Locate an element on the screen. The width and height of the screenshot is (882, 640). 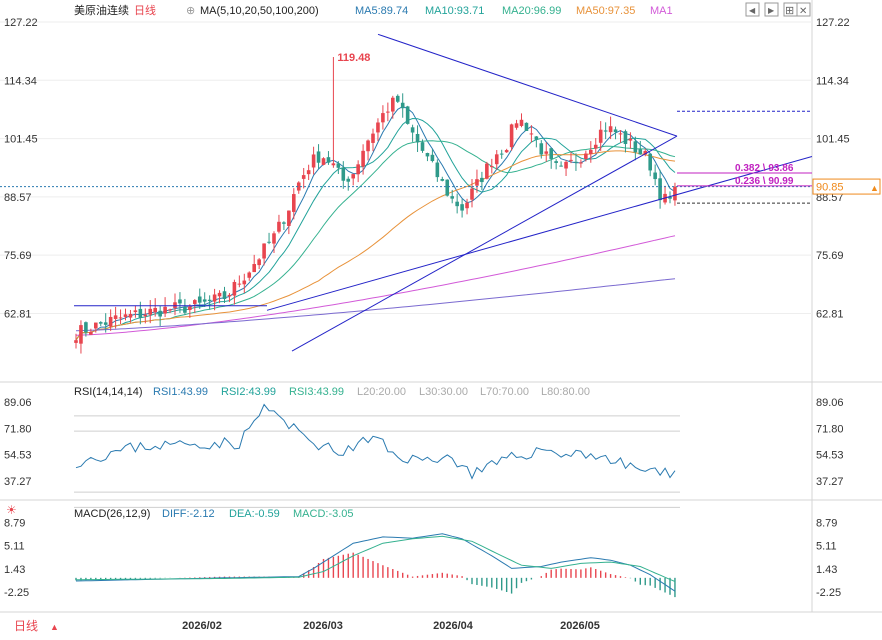
rsi-config: RSI(14,14,14) is located at coordinates (108, 392).